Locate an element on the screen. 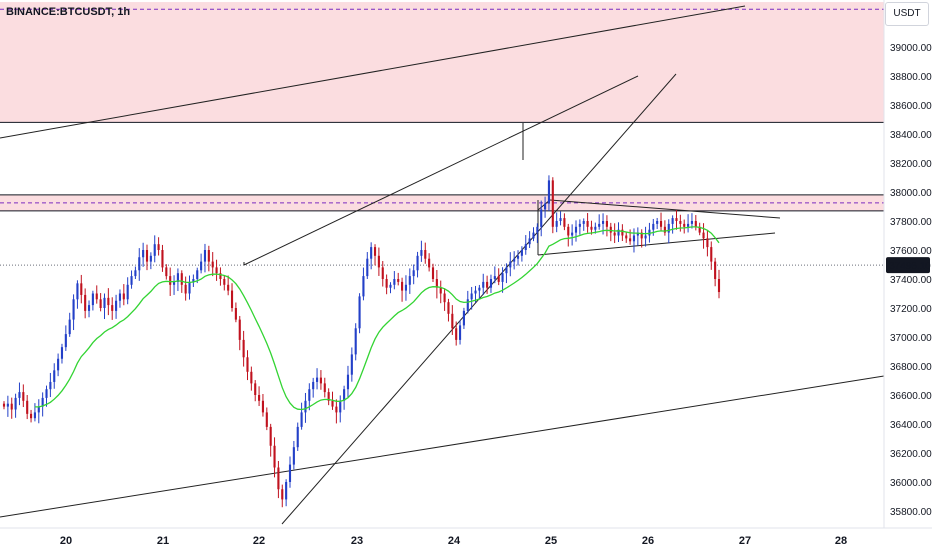 This screenshot has width=932, height=550. last-price-tag is located at coordinates (908, 265).